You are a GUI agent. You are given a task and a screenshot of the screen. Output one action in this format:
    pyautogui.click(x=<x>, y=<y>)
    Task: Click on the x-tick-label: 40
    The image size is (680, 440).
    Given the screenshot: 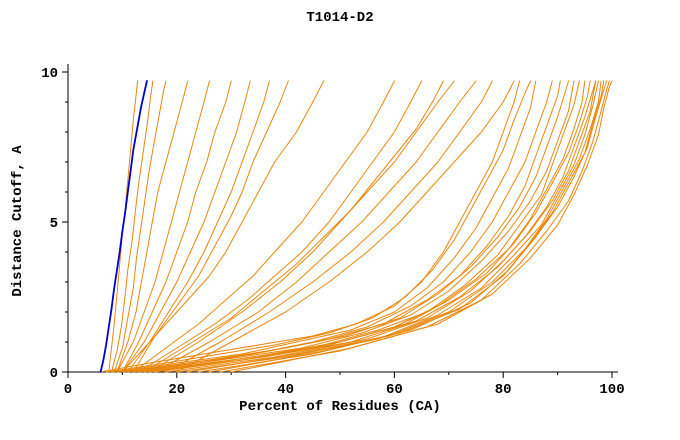 What is the action you would take?
    pyautogui.click(x=285, y=390)
    